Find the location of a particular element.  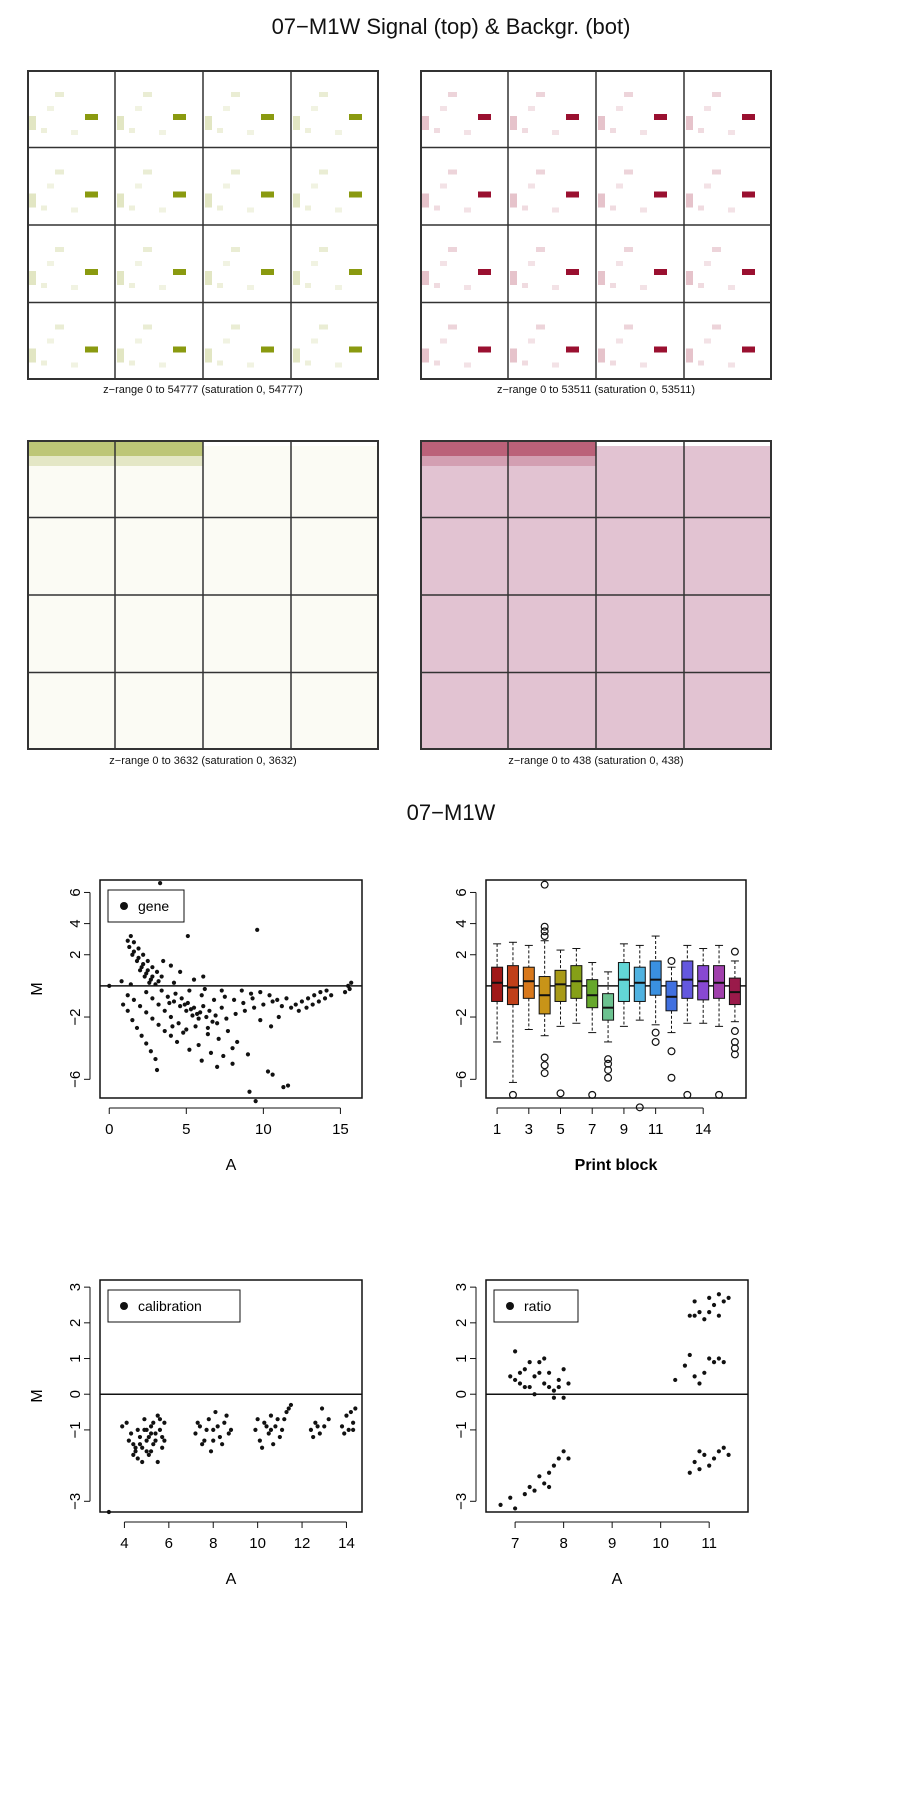

x-tick-label: 14 is located at coordinates (703, 1129).